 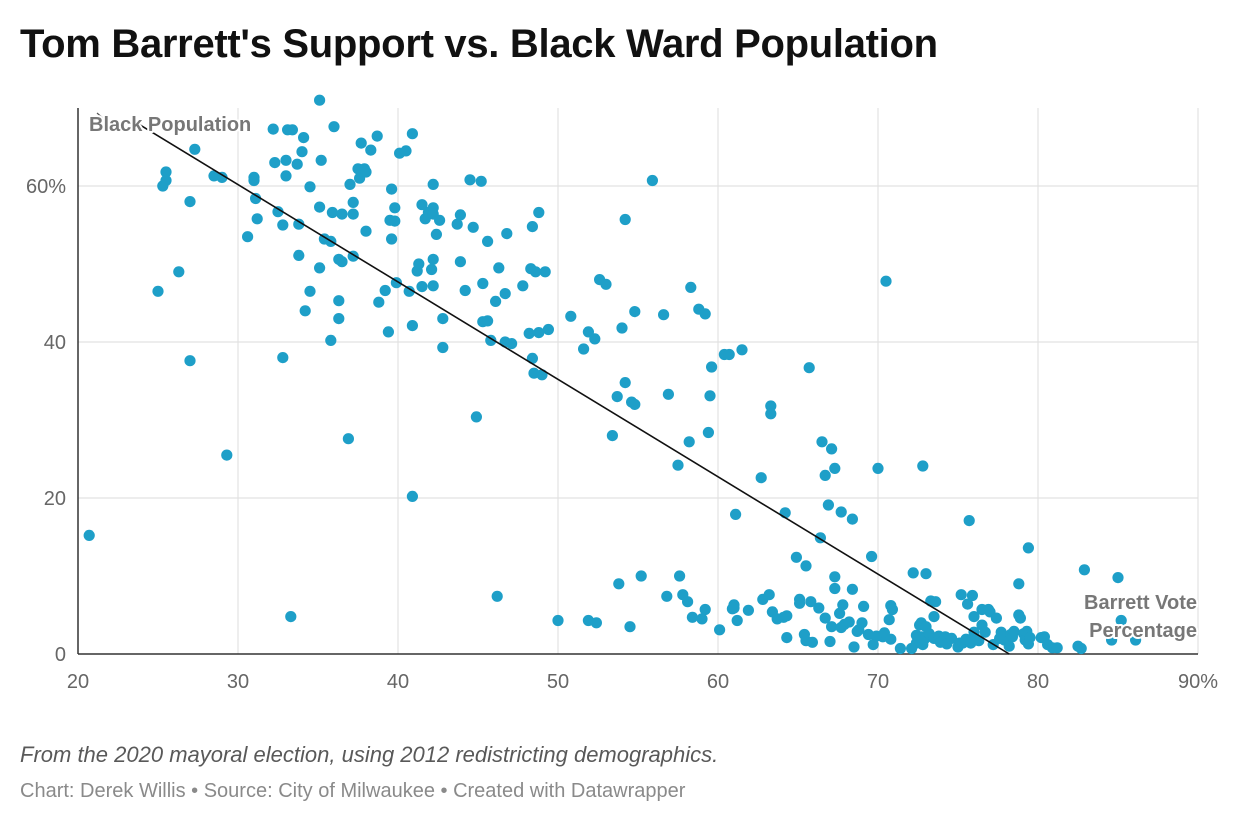 I want to click on chart-annotation: Black Population, so click(x=170, y=125).